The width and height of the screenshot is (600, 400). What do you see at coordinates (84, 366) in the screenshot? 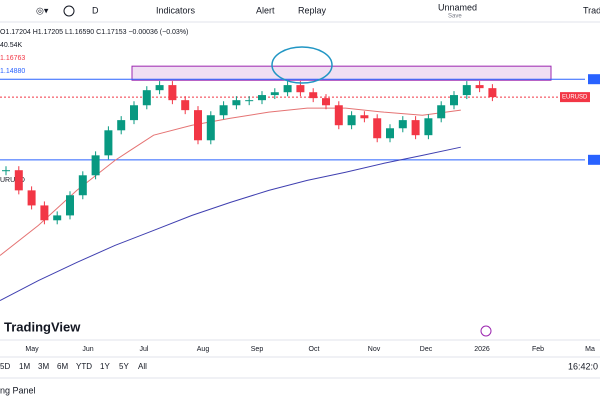
I see `range-button: YTD` at bounding box center [84, 366].